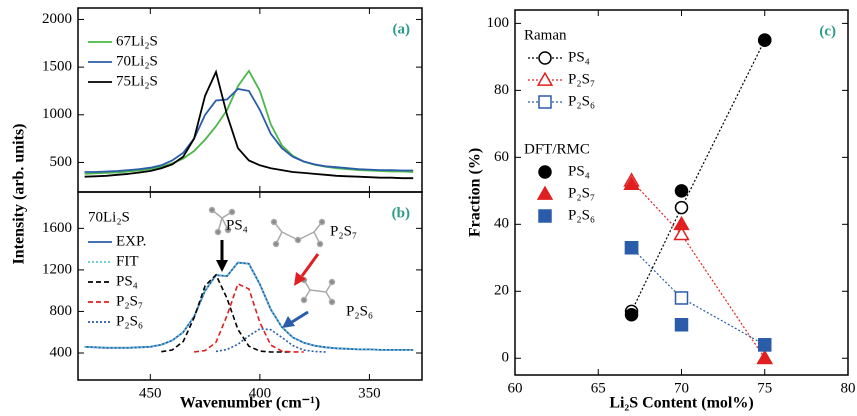 Image resolution: width=857 pixels, height=416 pixels. I want to click on x-axis-label: Li₂S Content (mol%), so click(681, 403).